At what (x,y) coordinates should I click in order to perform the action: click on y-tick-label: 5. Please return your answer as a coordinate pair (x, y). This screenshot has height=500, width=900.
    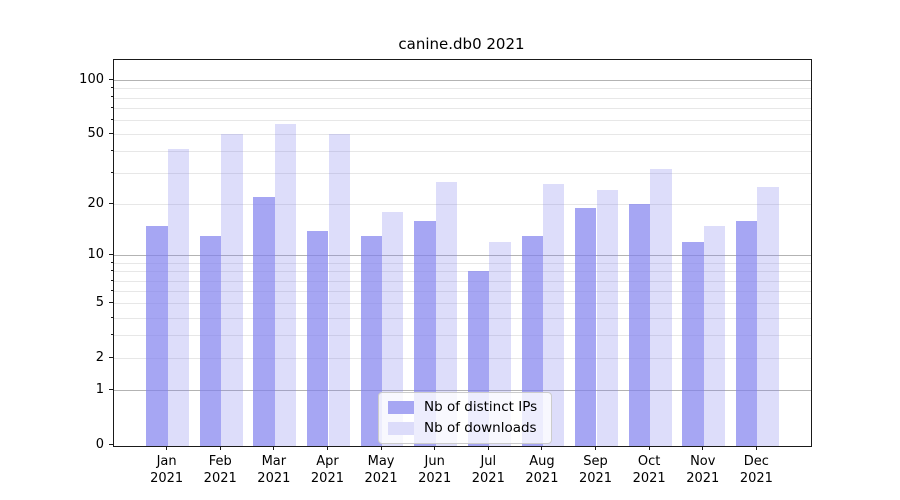
    Looking at the image, I should click on (99, 302).